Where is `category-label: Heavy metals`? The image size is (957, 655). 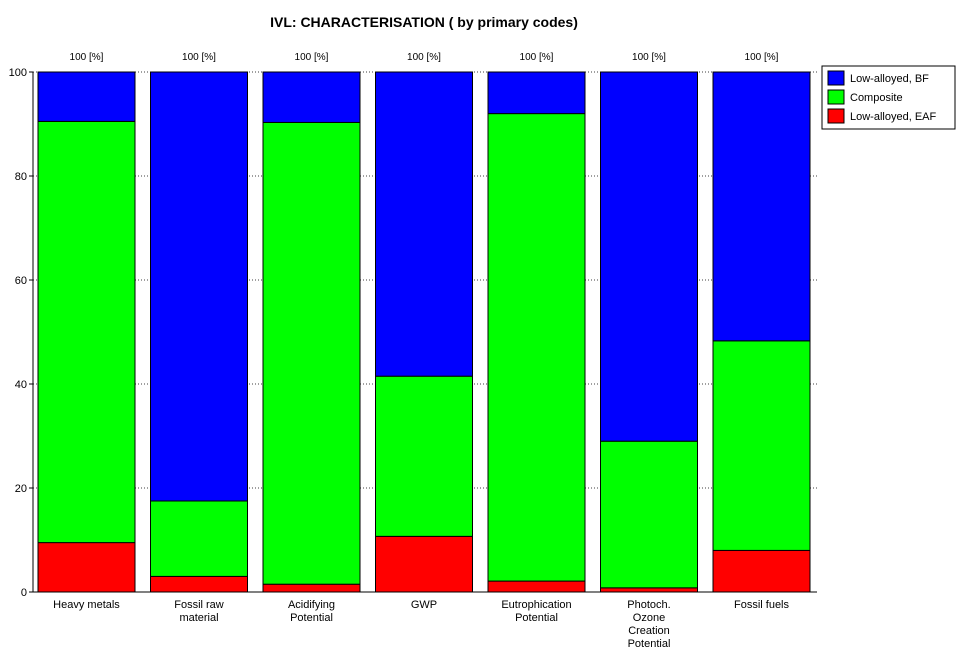 category-label: Heavy metals is located at coordinates (86, 605).